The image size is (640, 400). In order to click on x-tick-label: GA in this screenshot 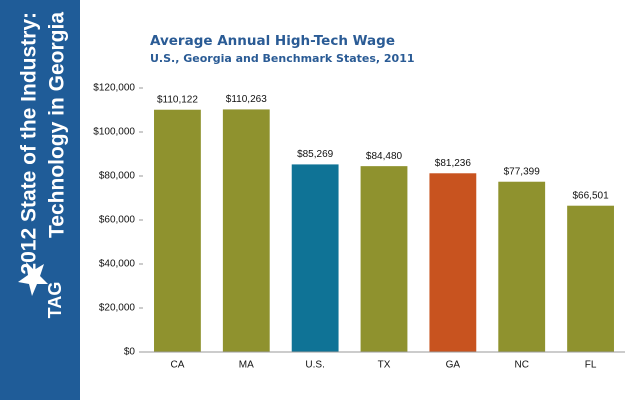, I will do `click(453, 365)`.